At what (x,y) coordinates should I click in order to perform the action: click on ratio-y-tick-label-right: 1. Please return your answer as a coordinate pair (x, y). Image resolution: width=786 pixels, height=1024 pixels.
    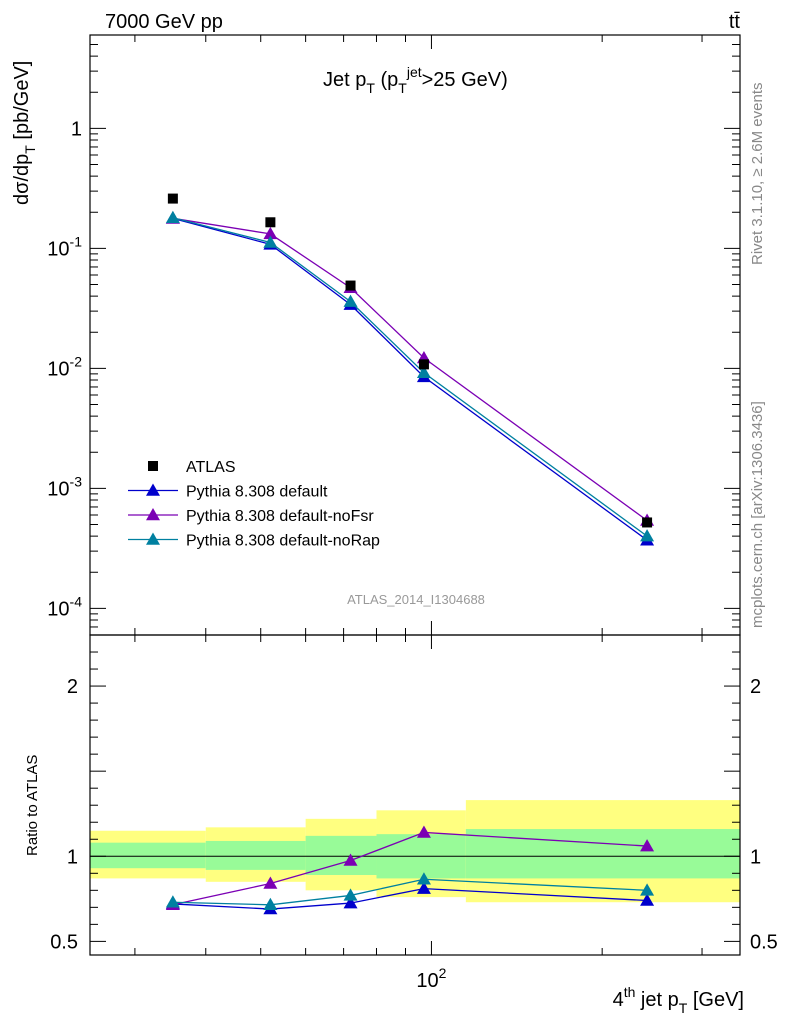
    Looking at the image, I should click on (755, 857).